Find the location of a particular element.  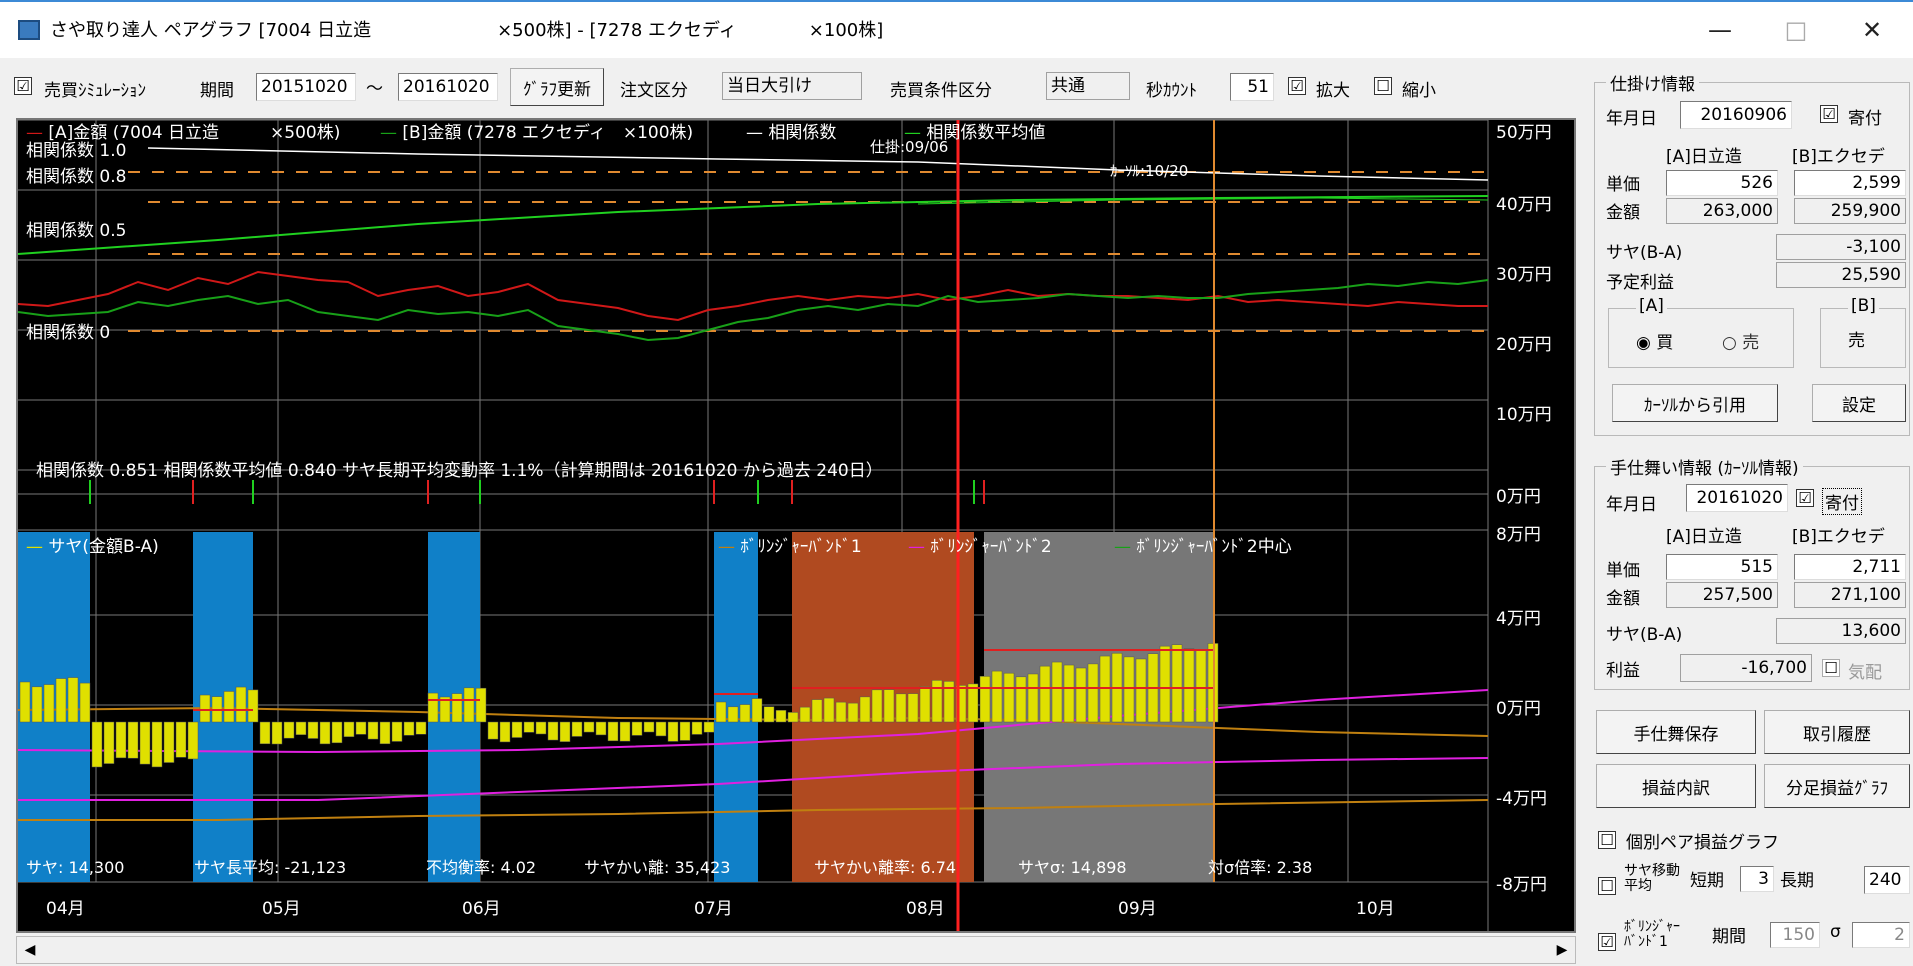

x-label-may: 05月 is located at coordinates (281, 909).